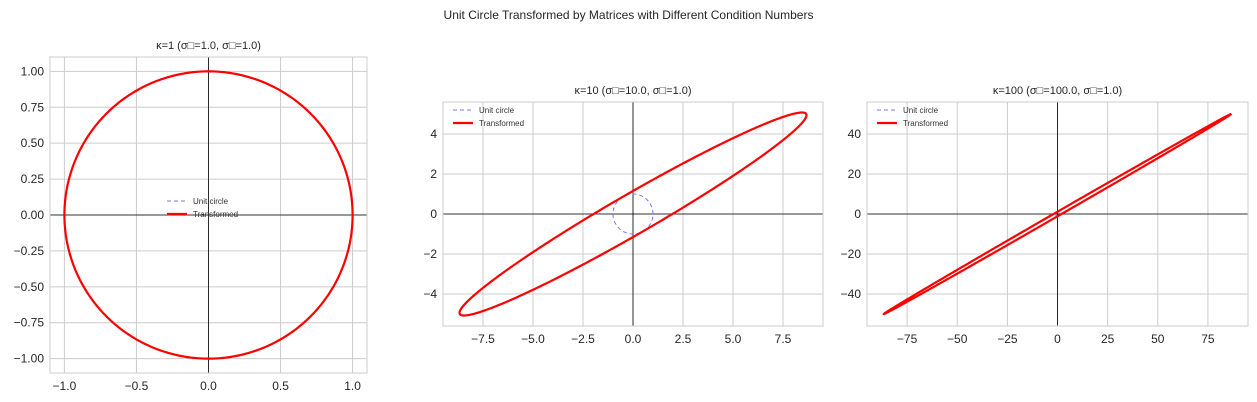 This screenshot has height=402, width=1257. Describe the element at coordinates (733, 339) in the screenshot. I see `x-tick-label: 5.0` at that location.